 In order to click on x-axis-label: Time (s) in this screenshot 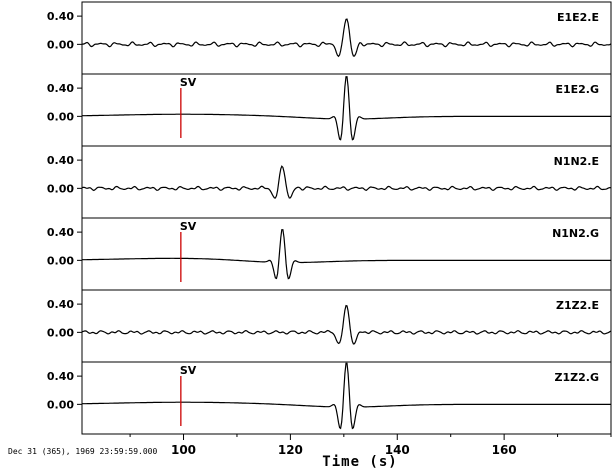, I will do `click(359, 461)`.